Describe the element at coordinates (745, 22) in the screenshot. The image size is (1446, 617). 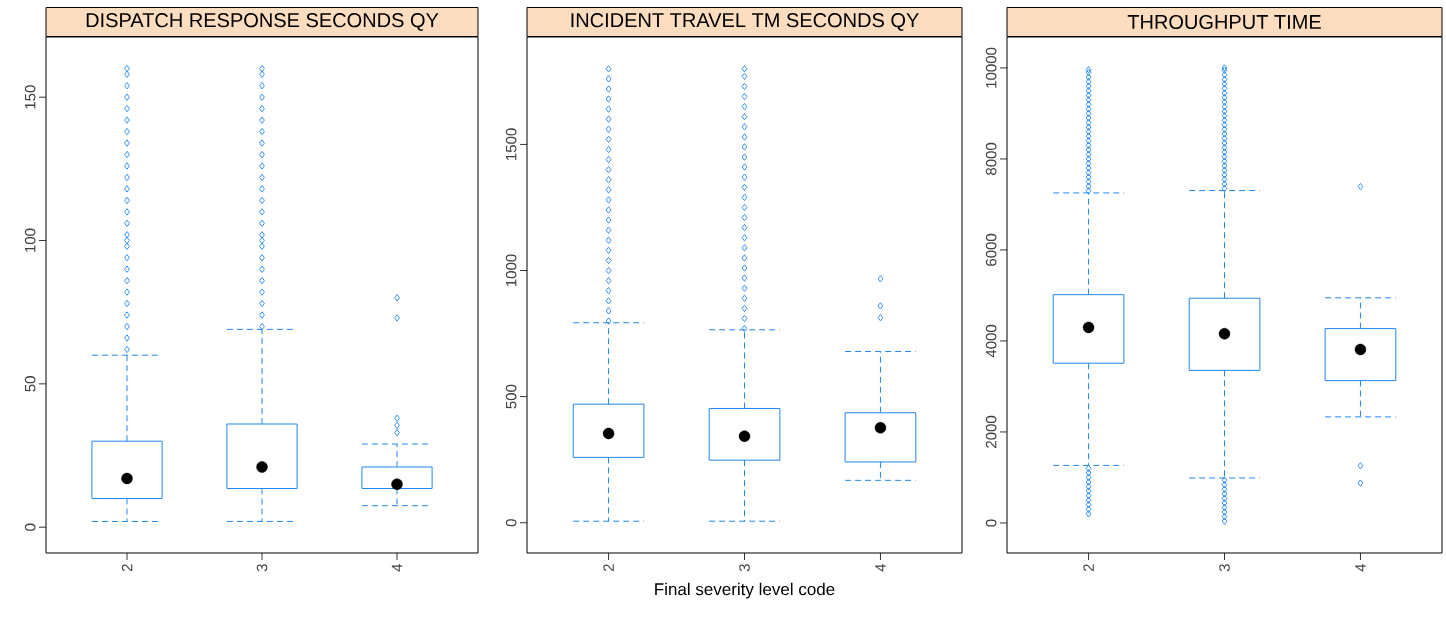
I see `chart-title: INCIDENT TRAVEL TM SECONDS QY` at that location.